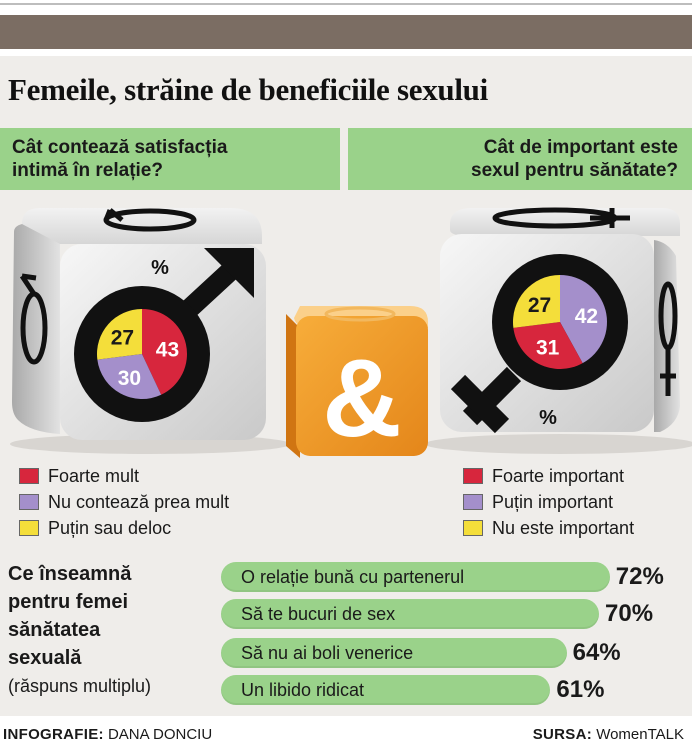  I want to click on source-name: WomenTALK, so click(640, 734).